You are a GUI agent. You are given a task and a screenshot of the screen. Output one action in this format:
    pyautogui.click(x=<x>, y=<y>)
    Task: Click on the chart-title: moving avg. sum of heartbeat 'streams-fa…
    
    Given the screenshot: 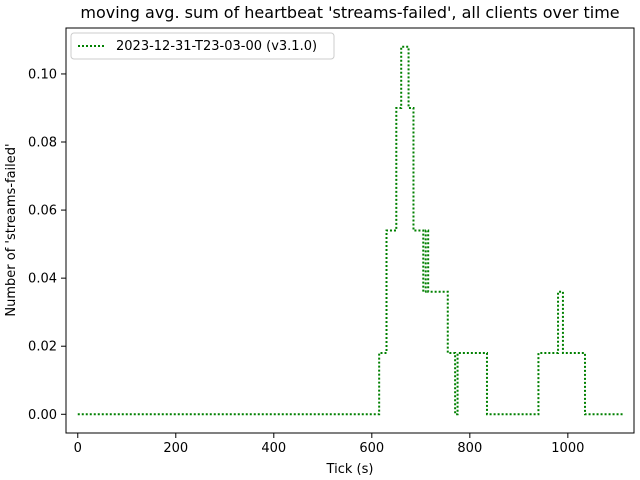 What is the action you would take?
    pyautogui.click(x=349, y=12)
    